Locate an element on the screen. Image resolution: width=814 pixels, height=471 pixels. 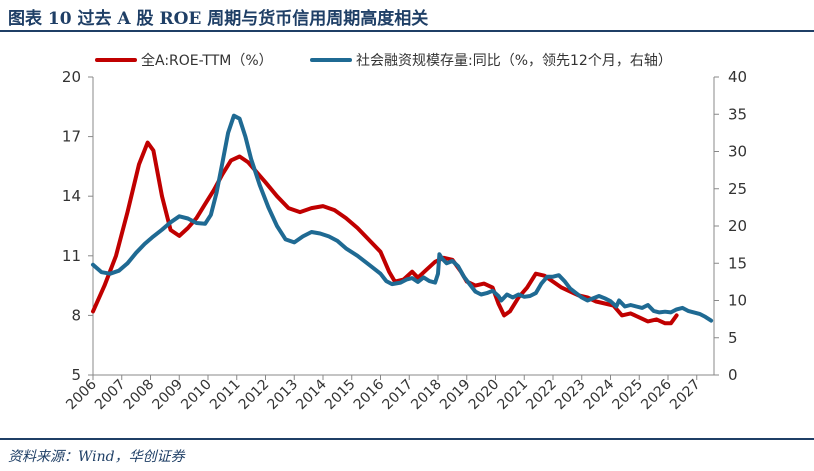
left-tick-label: 8 is located at coordinates (76, 315).